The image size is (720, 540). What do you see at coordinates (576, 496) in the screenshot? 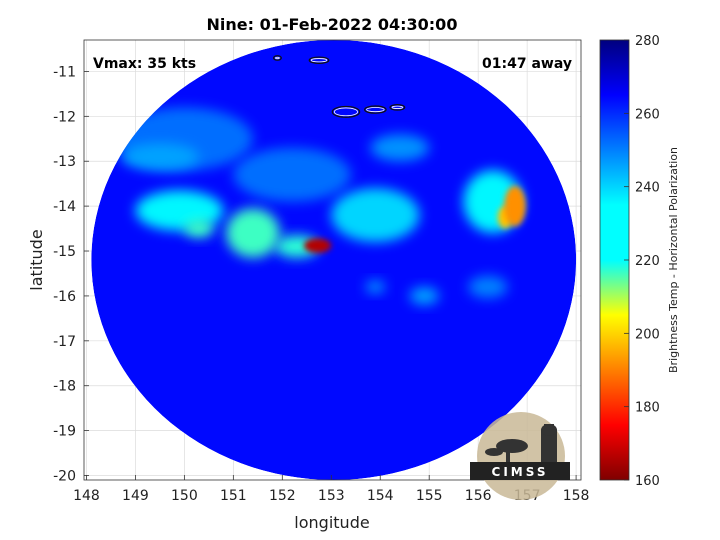
I see `x-tick-label: 158` at bounding box center [576, 496].